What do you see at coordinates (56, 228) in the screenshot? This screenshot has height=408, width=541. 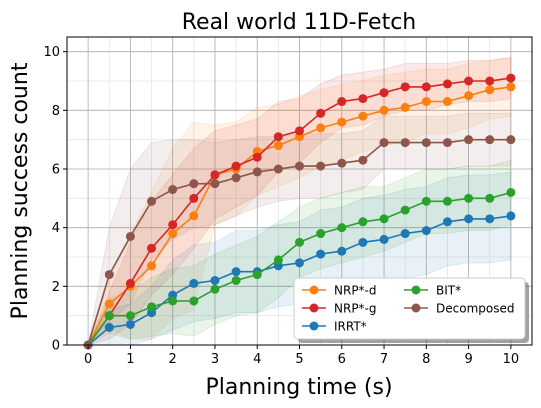 I see `y-tick-label: 4` at bounding box center [56, 228].